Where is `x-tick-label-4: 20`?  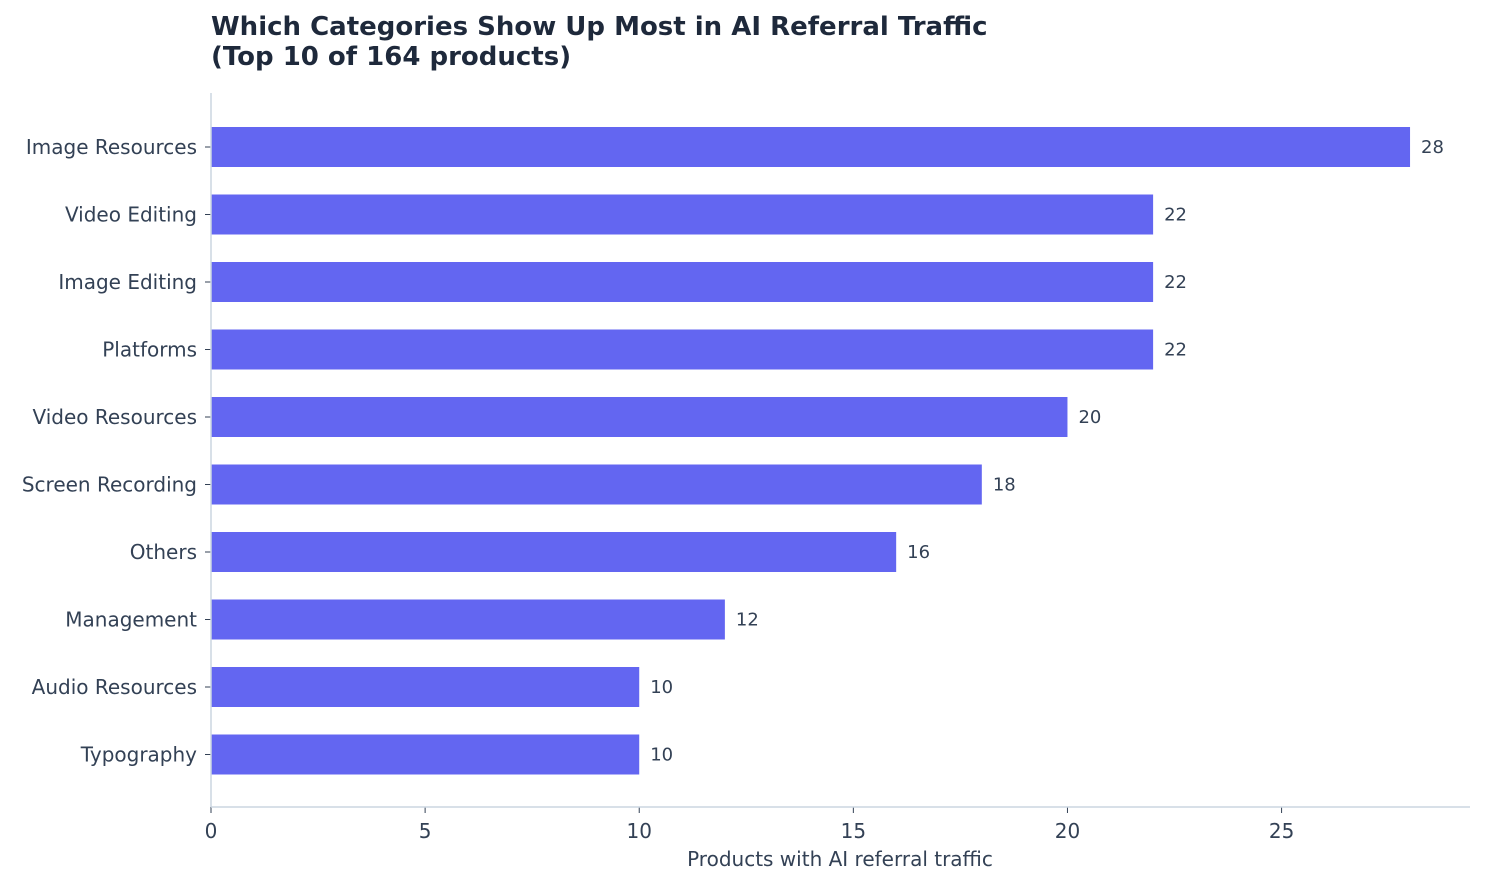
x-tick-label-4: 20 is located at coordinates (1067, 831).